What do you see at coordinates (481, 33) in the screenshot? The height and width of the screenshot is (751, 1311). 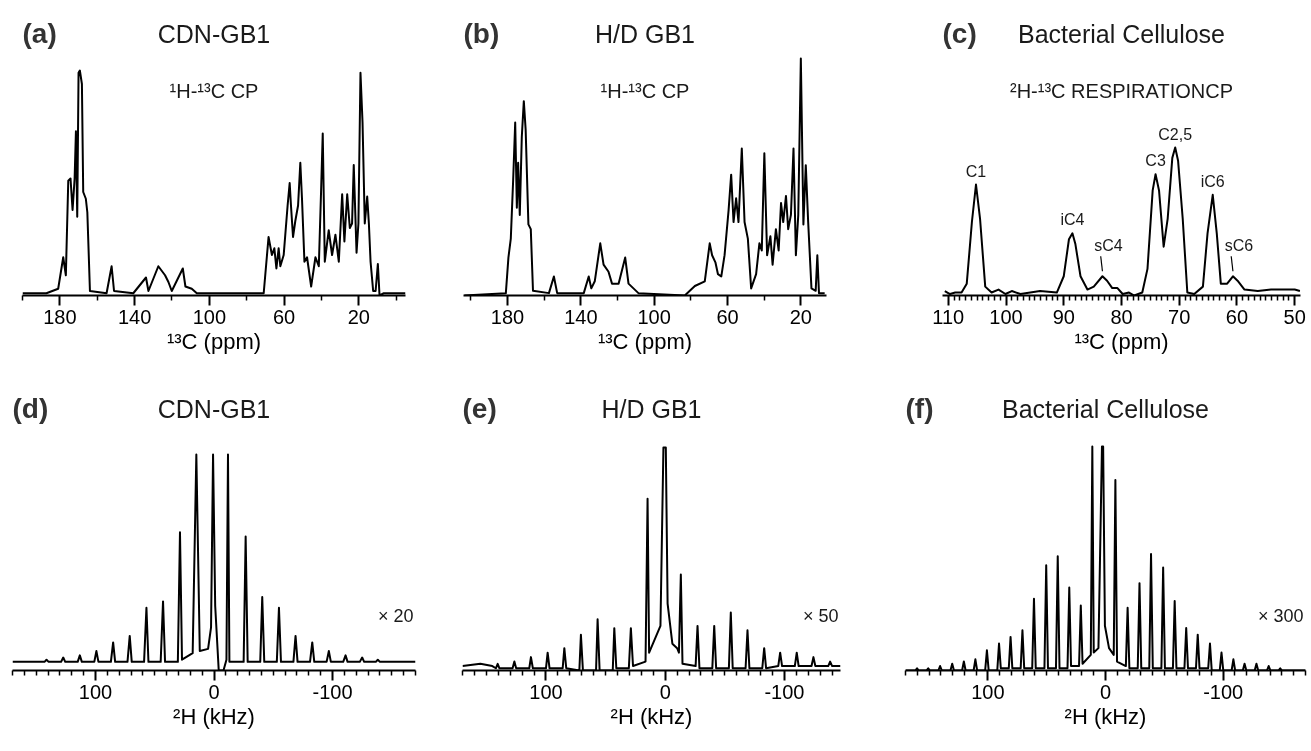 I see `text: (b)` at bounding box center [481, 33].